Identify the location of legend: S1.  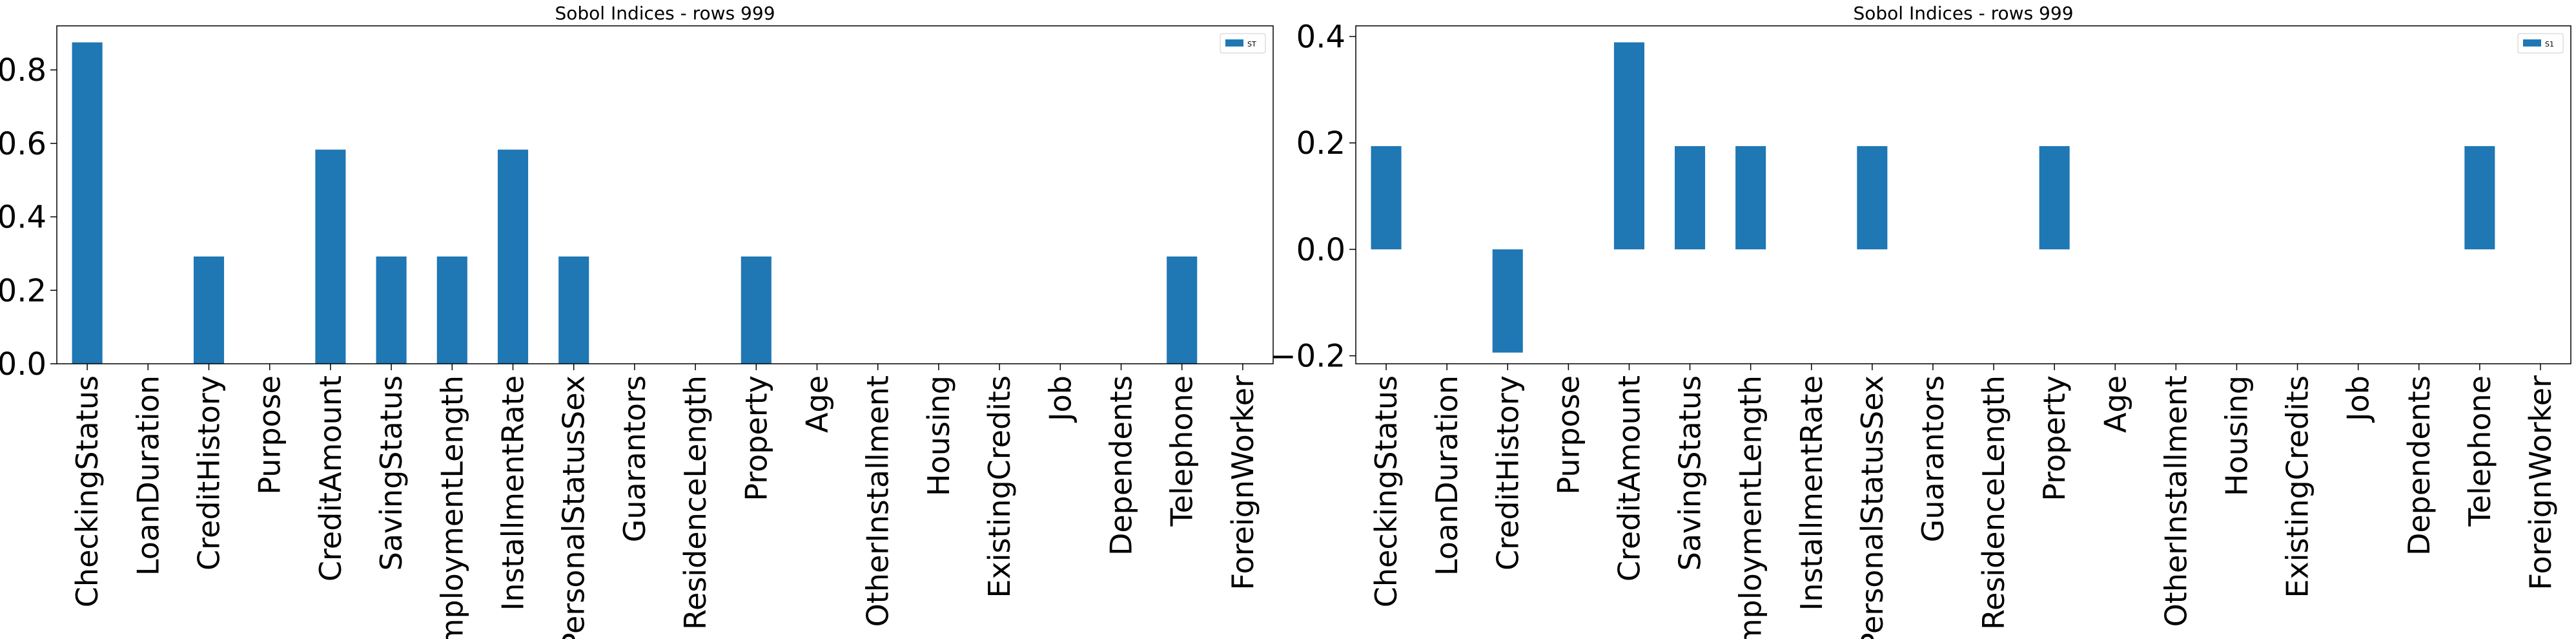
(2540, 43).